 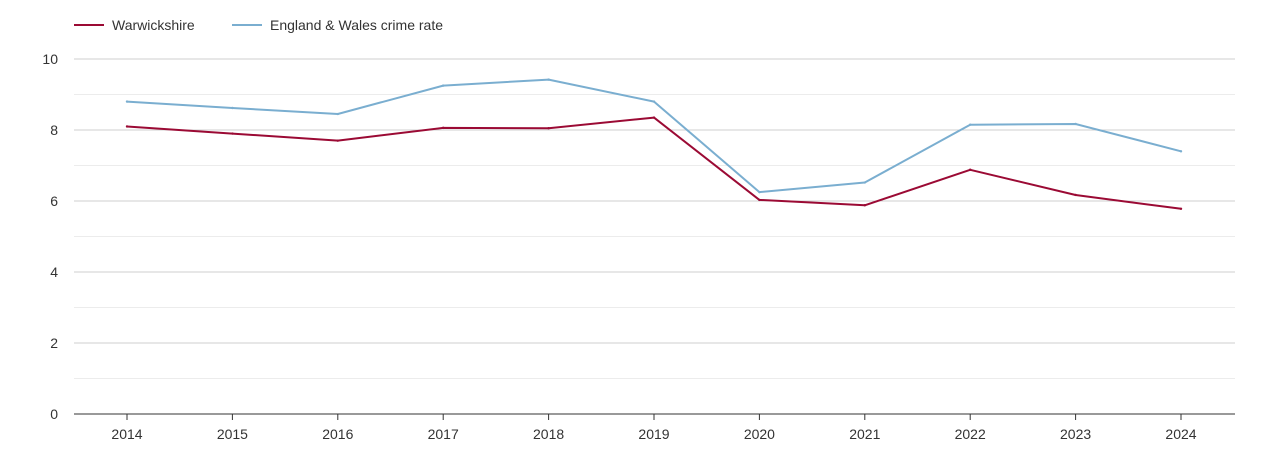 I want to click on y-tick-label: 0, so click(x=54, y=414).